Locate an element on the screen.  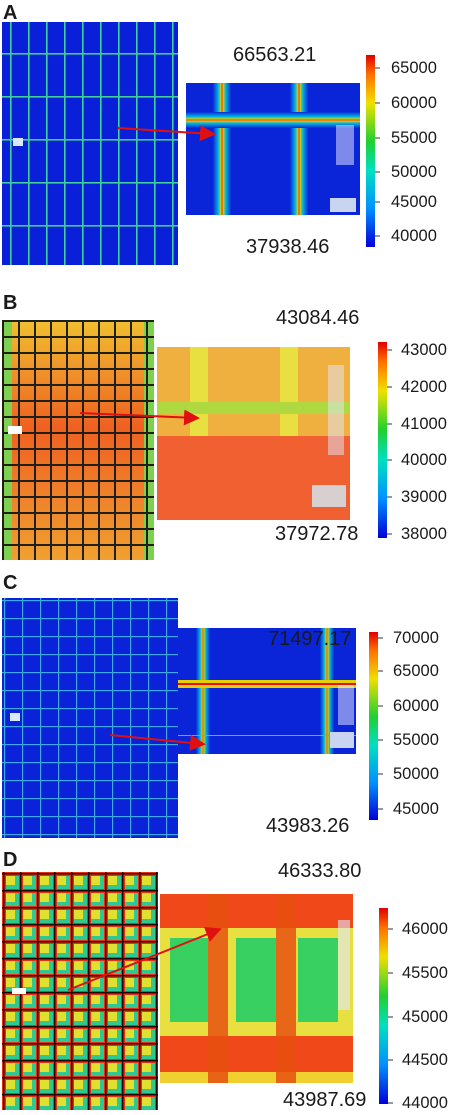
max-value-label: 43084.46 is located at coordinates (318, 318).